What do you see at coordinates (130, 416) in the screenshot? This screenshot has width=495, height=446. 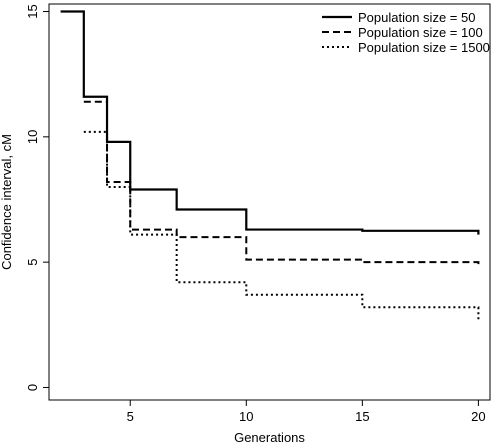 I see `x-tick-label: 5` at bounding box center [130, 416].